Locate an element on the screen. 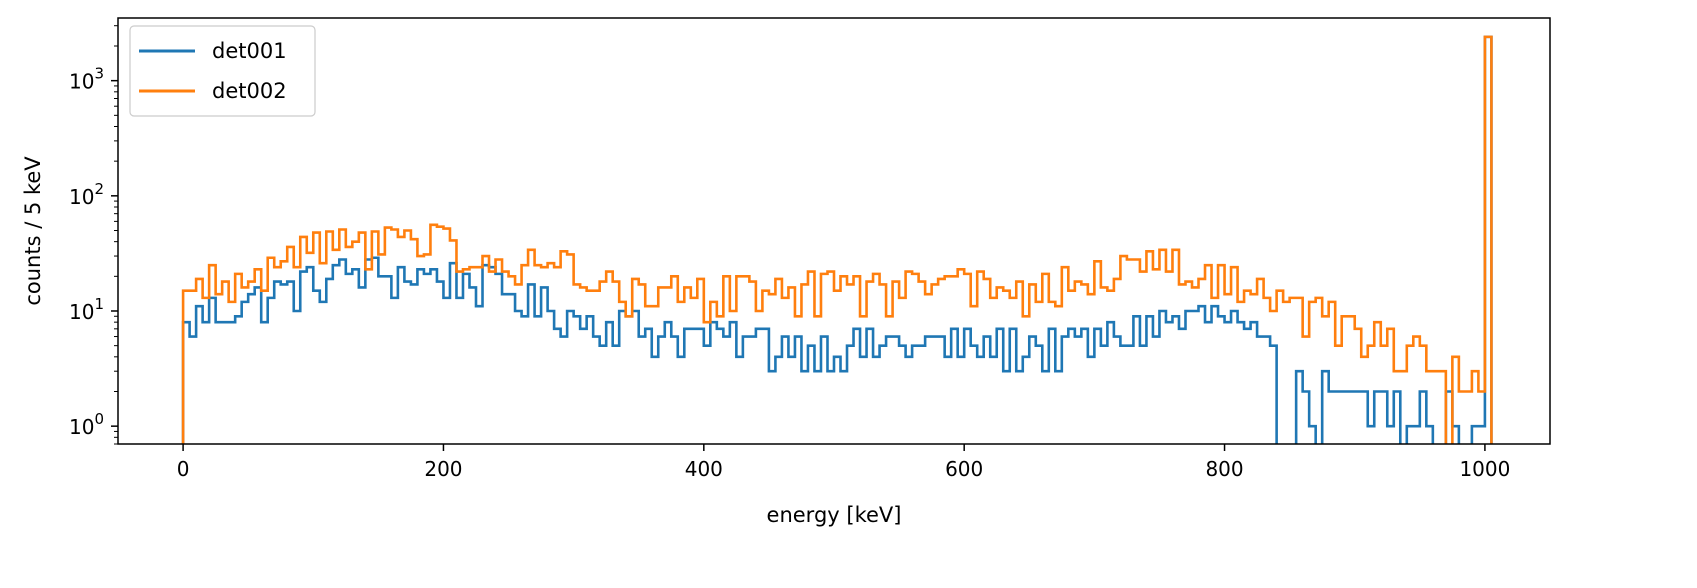 This screenshot has width=1697, height=588. y-tick-label: 10² is located at coordinates (86, 194).